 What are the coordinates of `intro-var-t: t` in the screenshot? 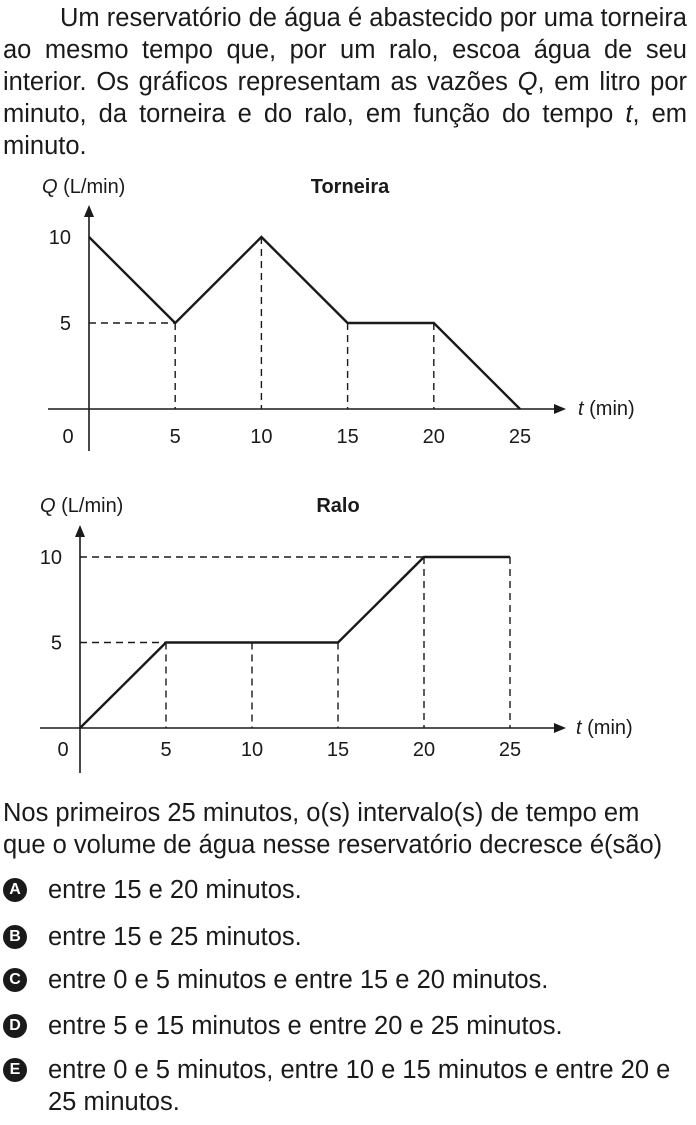 It's located at (629, 114).